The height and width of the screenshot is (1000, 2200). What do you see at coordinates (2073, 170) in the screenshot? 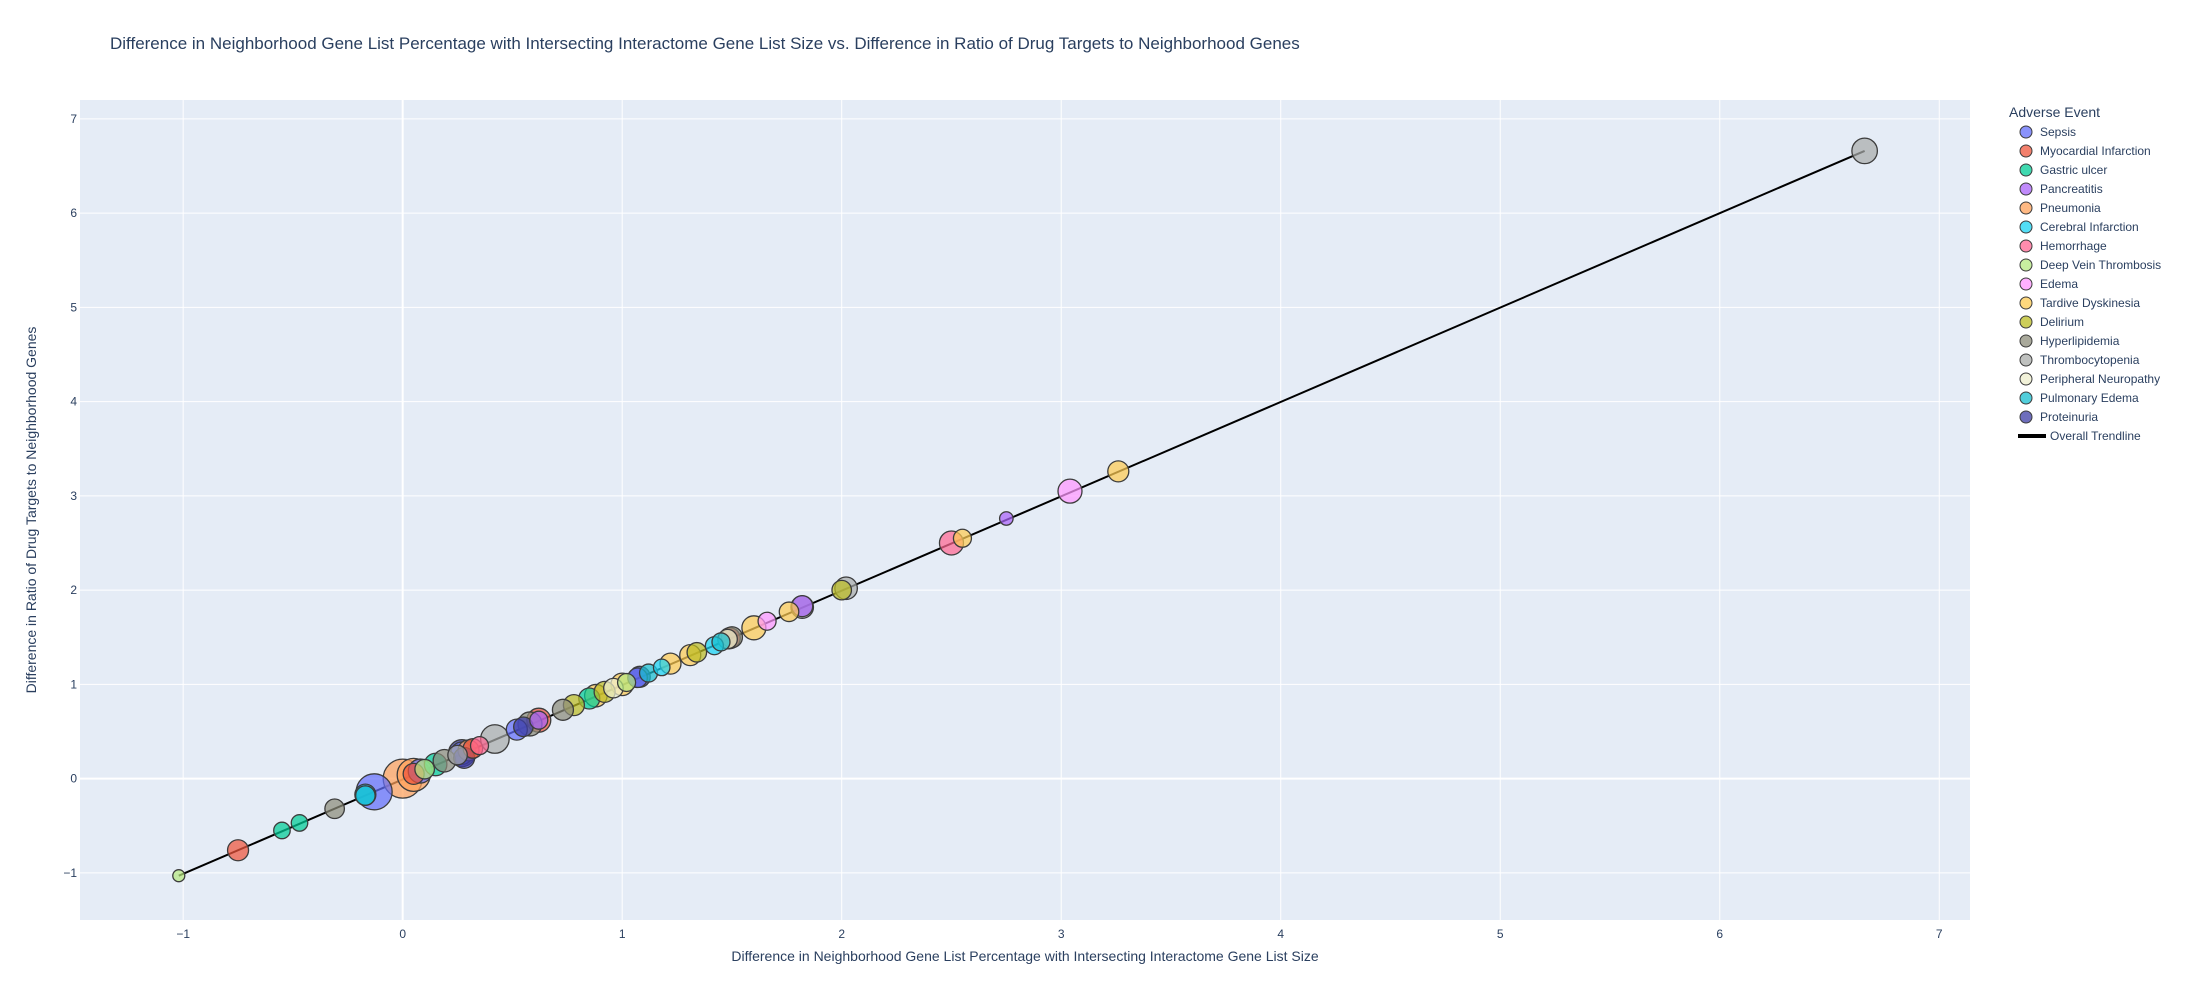
I see `legend-label: Gastric ulcer` at bounding box center [2073, 170].